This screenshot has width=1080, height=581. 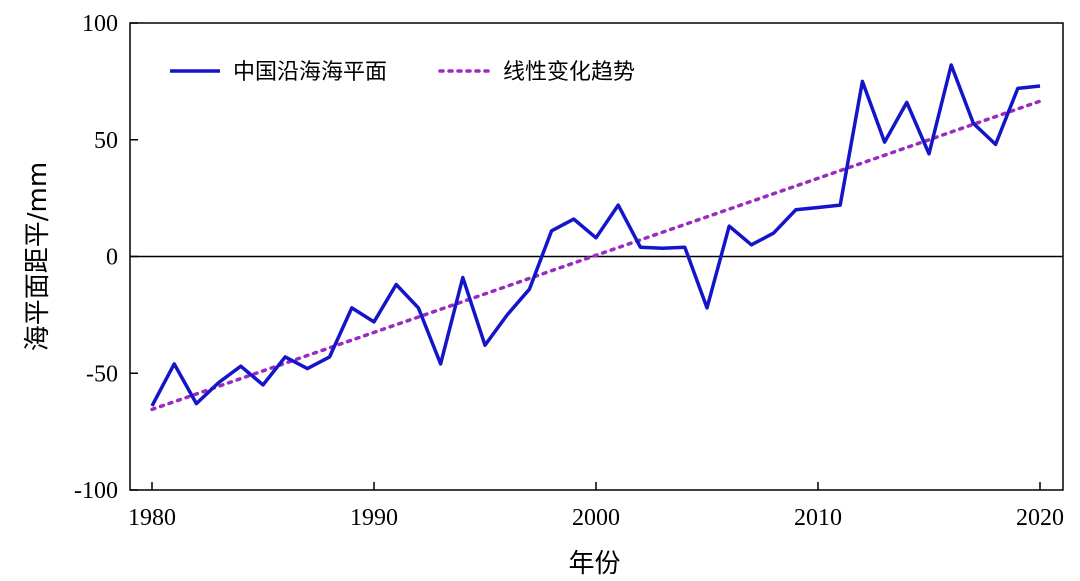 What do you see at coordinates (374, 518) in the screenshot?
I see `x-tick-label: 1990` at bounding box center [374, 518].